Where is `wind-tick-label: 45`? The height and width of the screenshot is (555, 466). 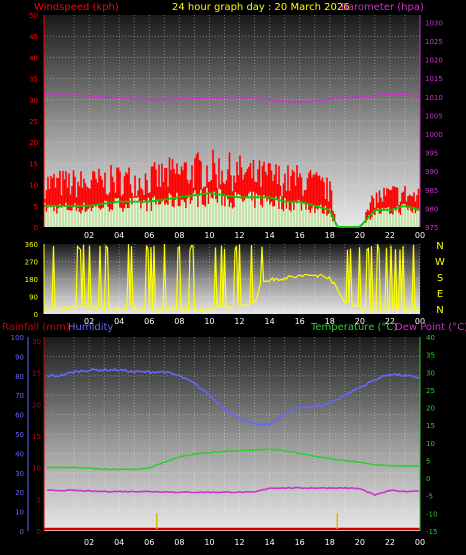 wind-tick-label: 45 is located at coordinates (33, 37).